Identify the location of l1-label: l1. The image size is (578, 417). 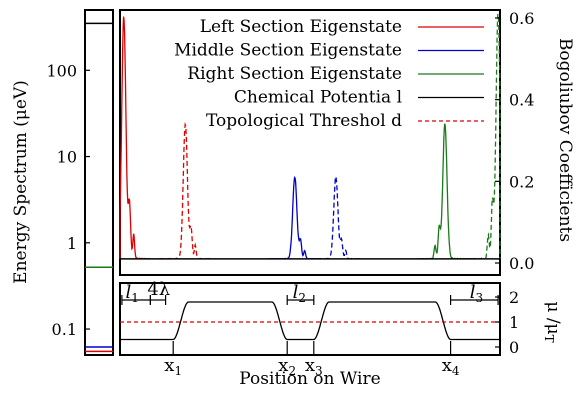
(131, 293).